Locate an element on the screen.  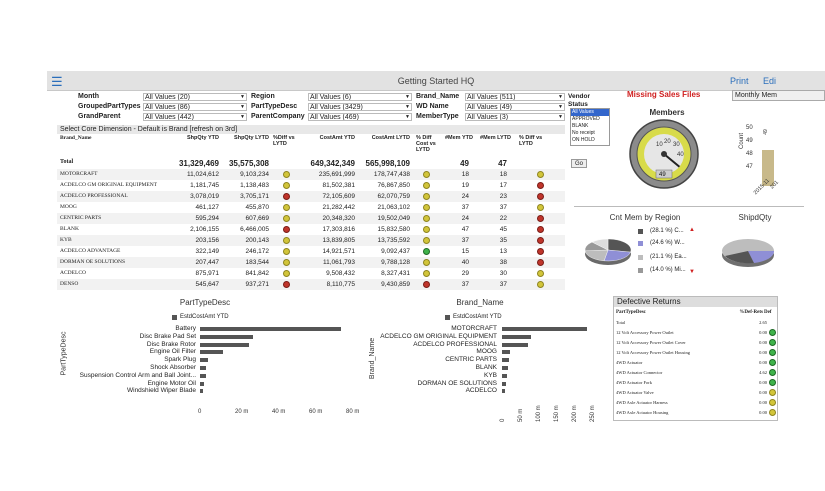
defective-return-row: 4WD Actuator 0.00 is located at coordinates (695, 363).